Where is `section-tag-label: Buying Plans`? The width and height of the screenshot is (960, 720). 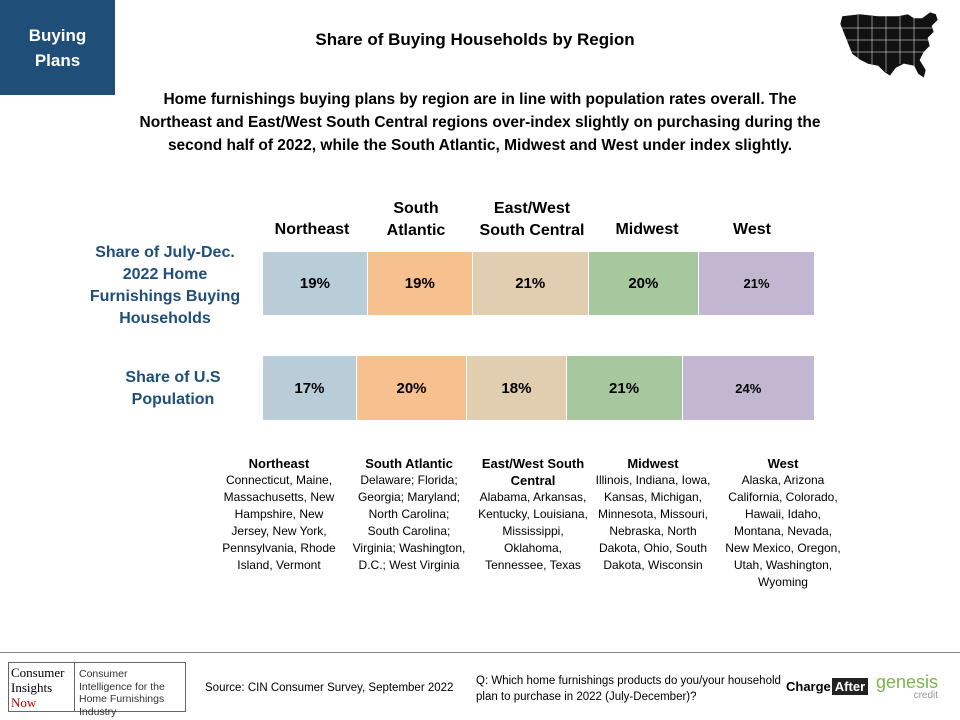
section-tag-label: Buying Plans is located at coordinates (57, 47).